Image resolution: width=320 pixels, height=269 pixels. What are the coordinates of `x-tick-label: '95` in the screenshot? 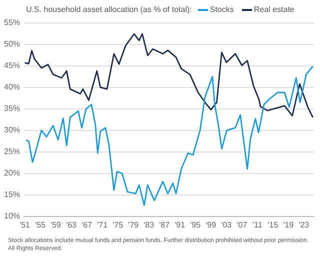 It's located at (196, 225).